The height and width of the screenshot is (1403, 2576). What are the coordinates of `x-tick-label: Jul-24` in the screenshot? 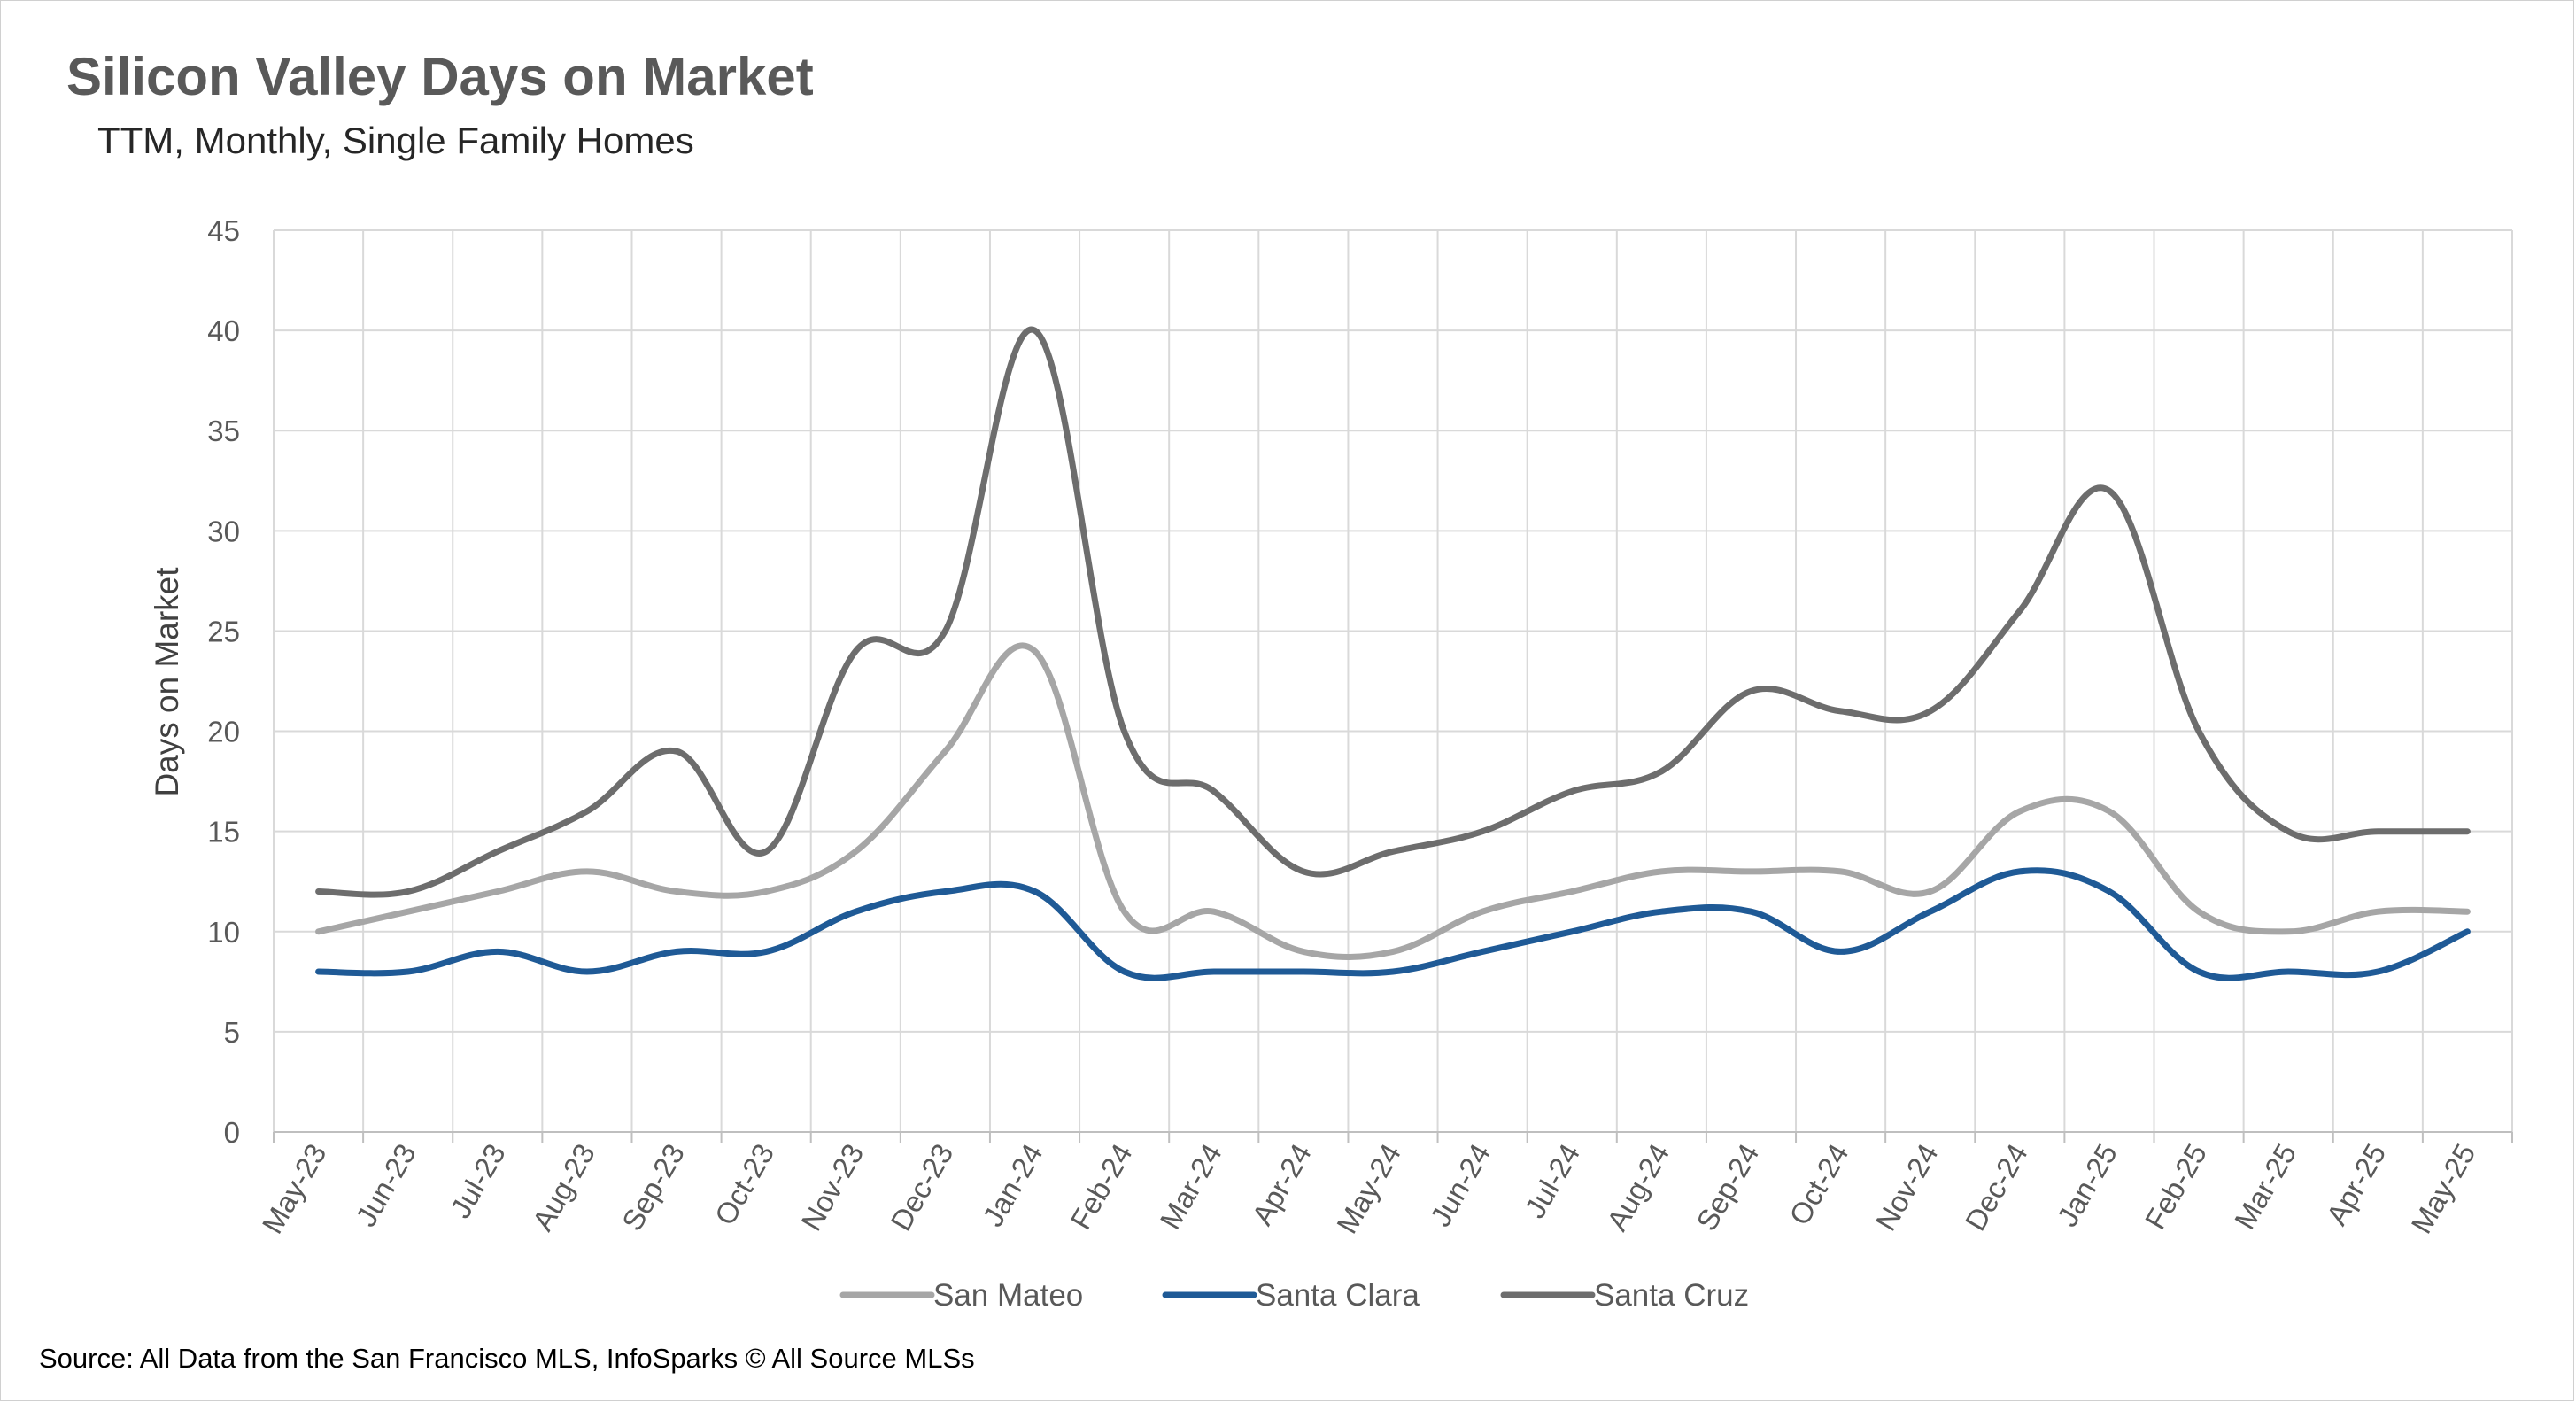 It's located at (1552, 1180).